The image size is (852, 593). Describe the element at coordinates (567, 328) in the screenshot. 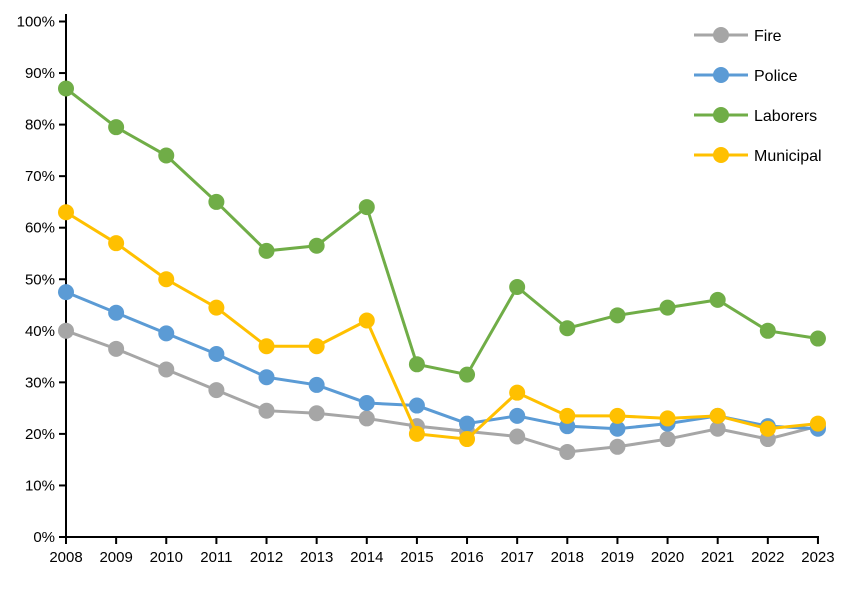

I see `laborers-point-2018` at that location.